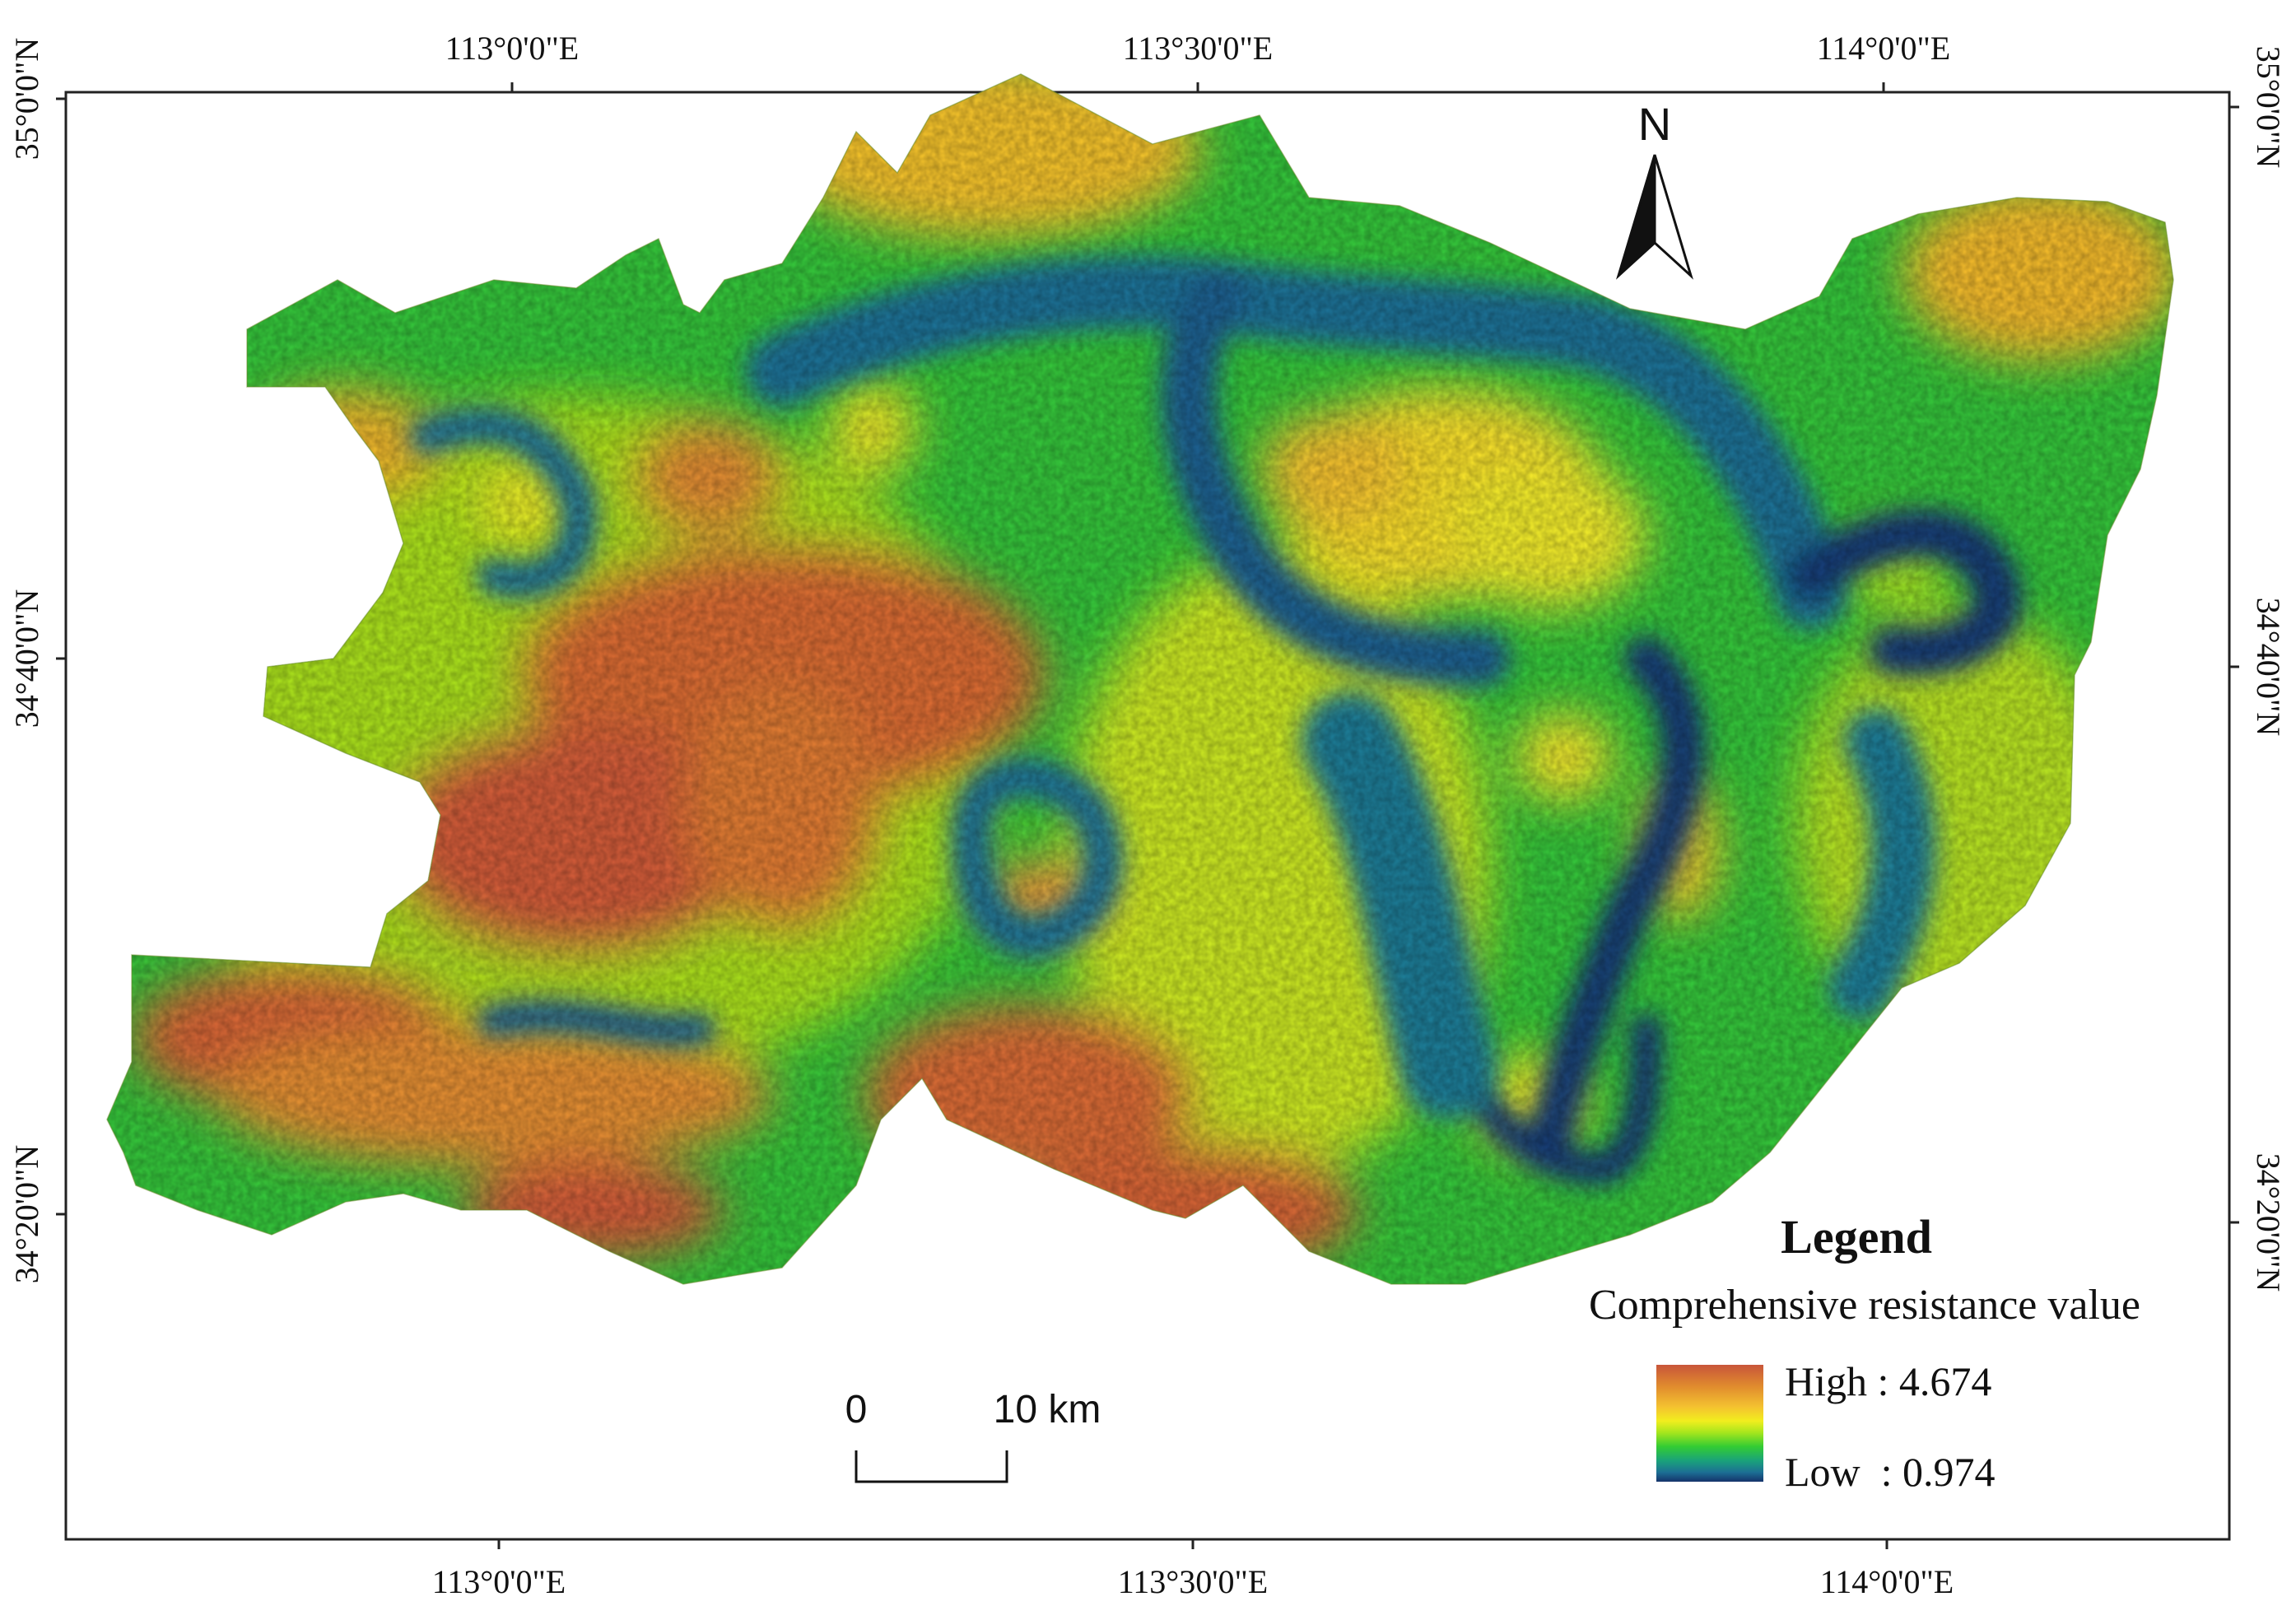 This screenshot has width=2296, height=1606. Describe the element at coordinates (1888, 1381) in the screenshot. I see `legend-high-label: High : 4.674` at that location.